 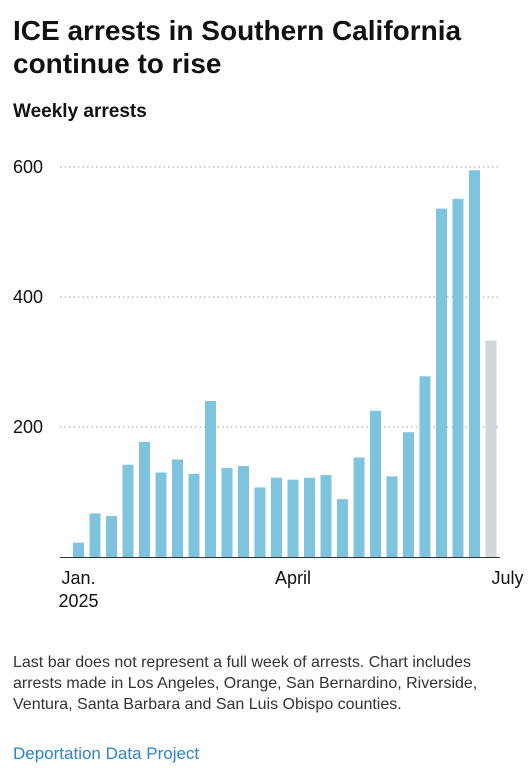 I want to click on y-tick-label: 400, so click(x=28, y=297).